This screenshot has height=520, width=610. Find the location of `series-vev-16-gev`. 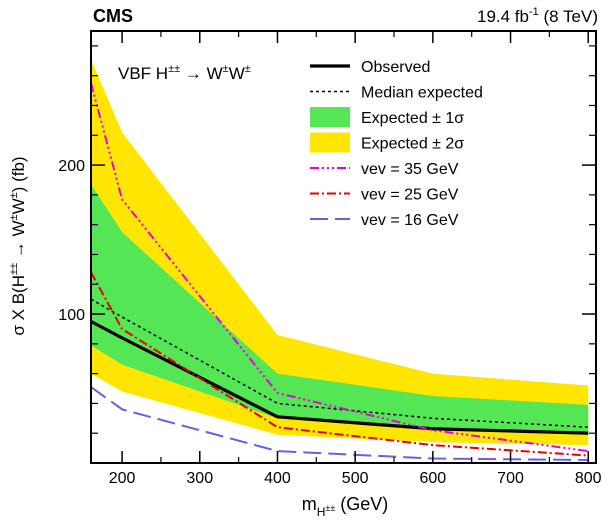

series-vev-16-gev is located at coordinates (340, 424).